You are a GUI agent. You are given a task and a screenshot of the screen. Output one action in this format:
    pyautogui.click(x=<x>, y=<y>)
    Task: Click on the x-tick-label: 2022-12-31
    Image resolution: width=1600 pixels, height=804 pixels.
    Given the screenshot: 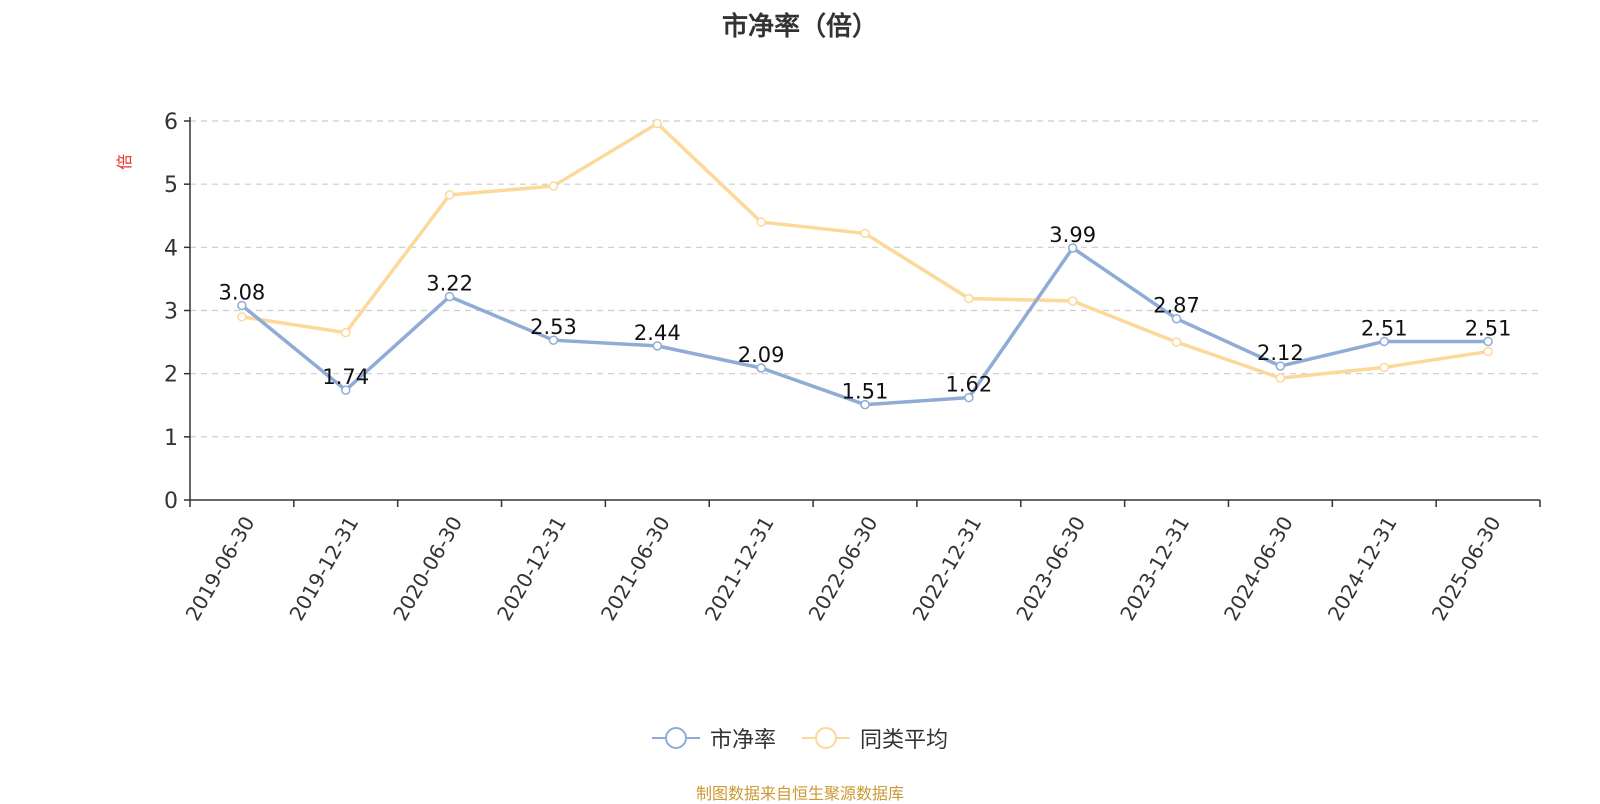 What is the action you would take?
    pyautogui.click(x=946, y=568)
    